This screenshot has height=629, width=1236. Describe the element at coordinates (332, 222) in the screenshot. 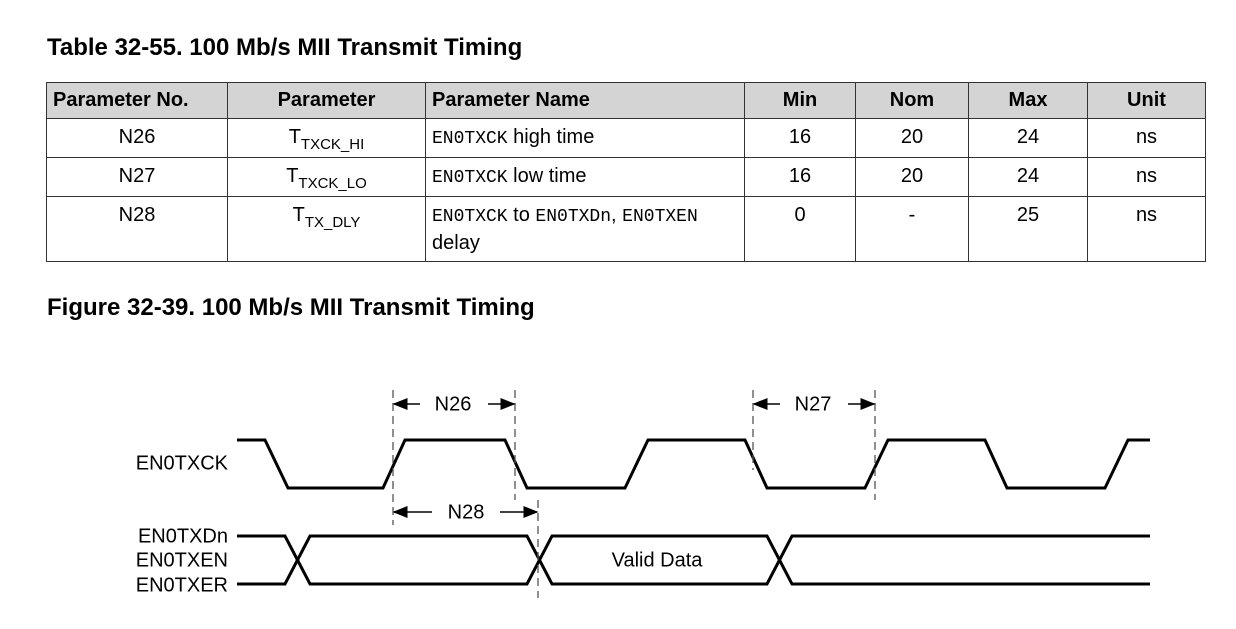

I see `param-subscript: TX_DLY` at that location.